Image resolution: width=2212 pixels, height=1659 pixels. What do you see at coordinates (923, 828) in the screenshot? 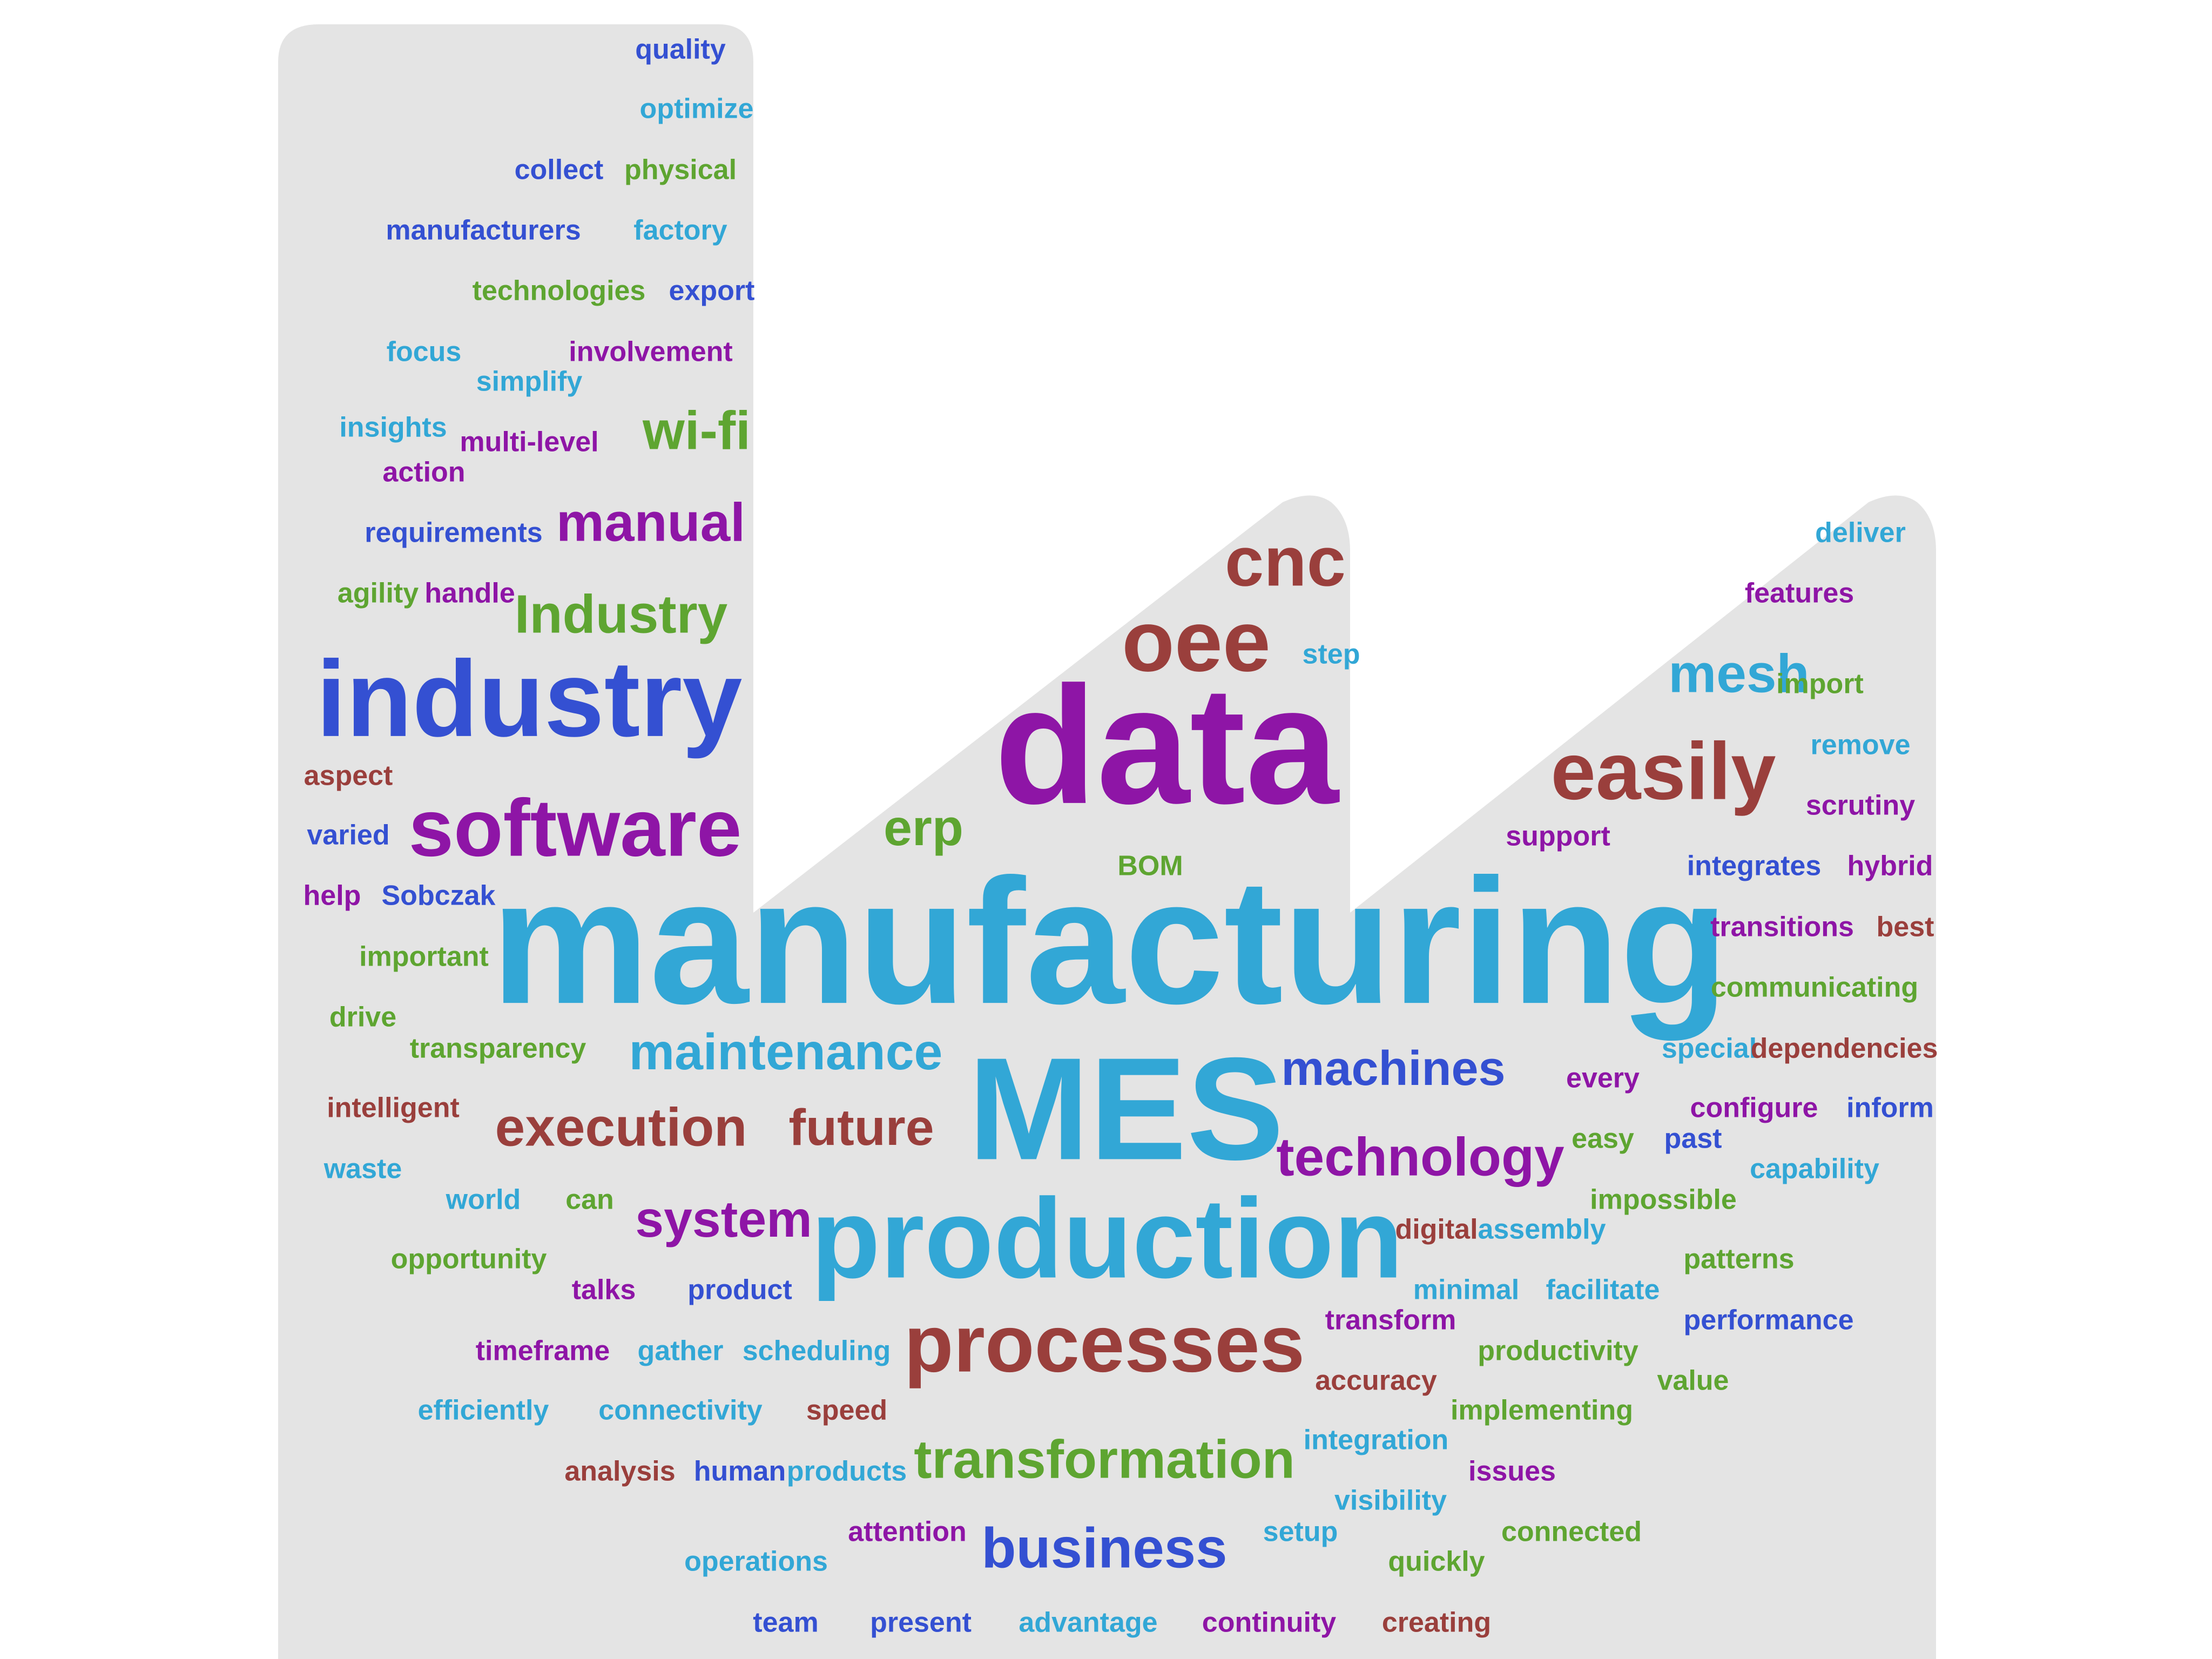
I see `word-erp: erp` at bounding box center [923, 828].